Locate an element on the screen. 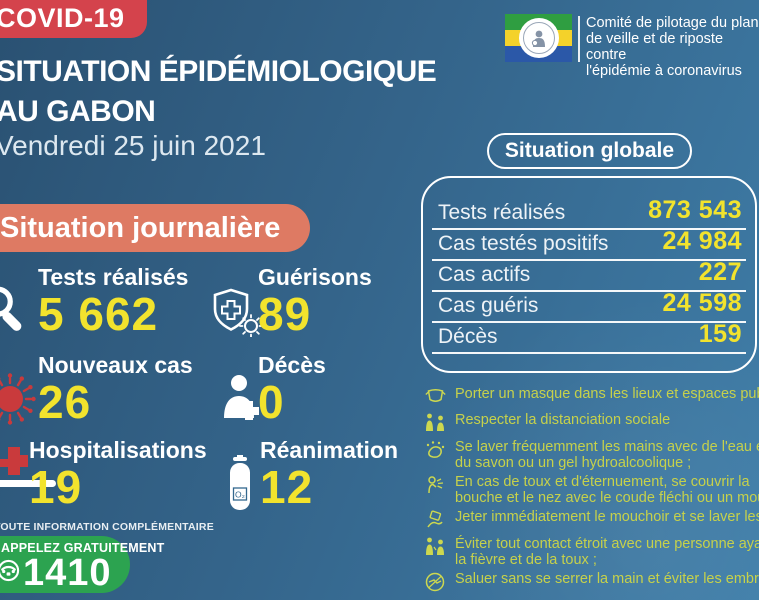 Image resolution: width=759 pixels, height=600 pixels. stat-deces-value: 0 is located at coordinates (271, 402).